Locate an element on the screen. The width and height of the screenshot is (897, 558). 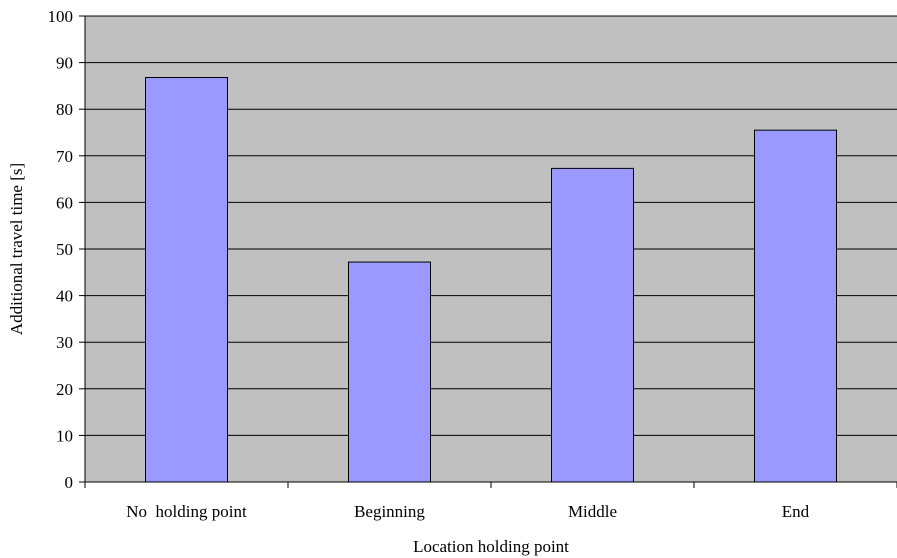
y-tick-label: 70 is located at coordinates (64, 156).